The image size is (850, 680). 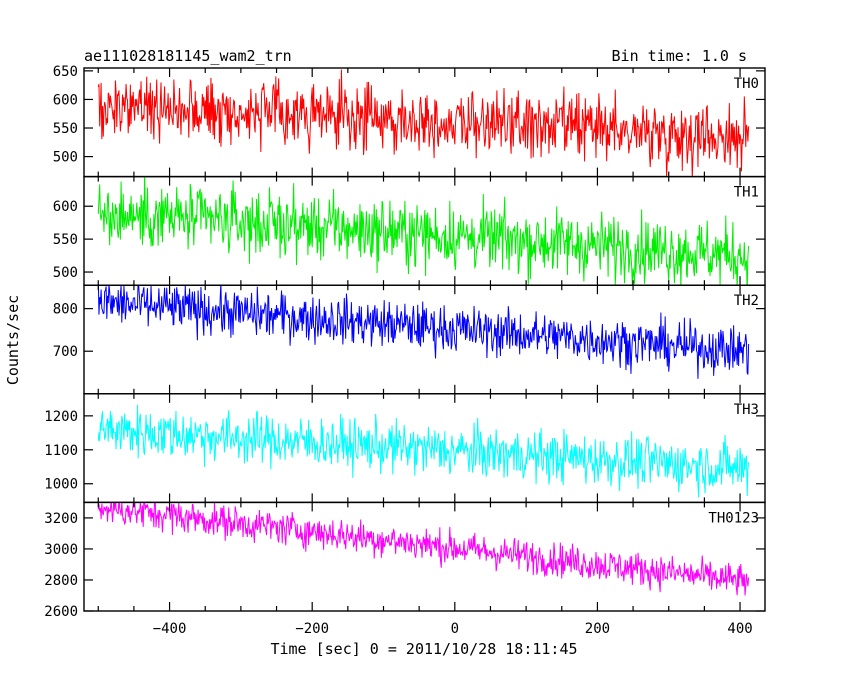 What do you see at coordinates (739, 629) in the screenshot?
I see `x-tick-label: 400` at bounding box center [739, 629].